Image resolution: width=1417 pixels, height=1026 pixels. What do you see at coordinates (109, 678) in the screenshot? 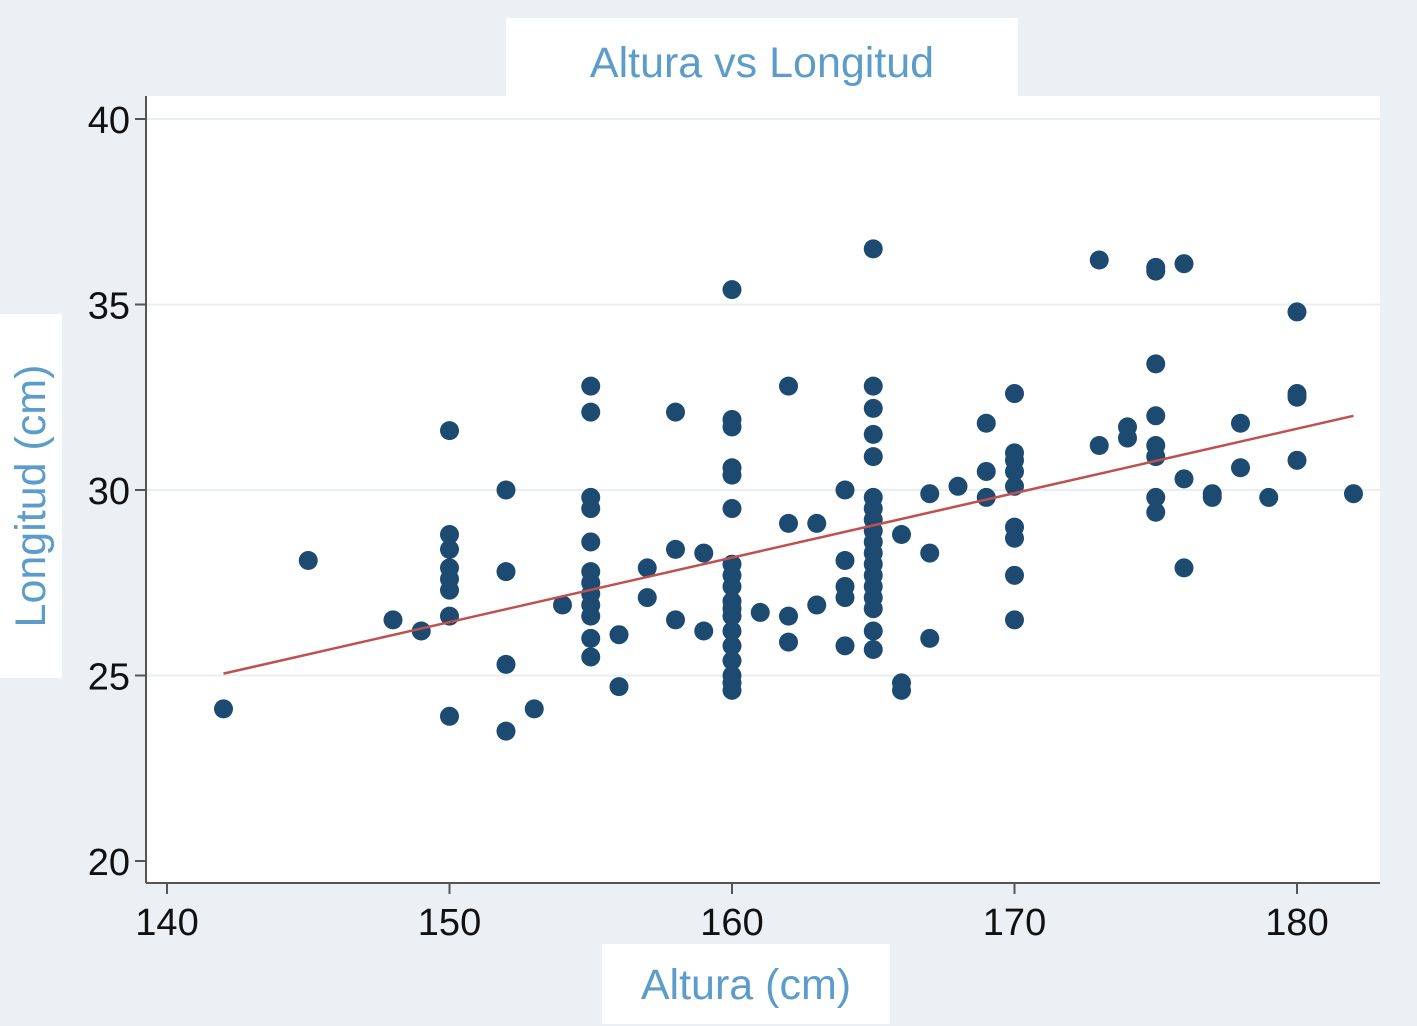
I see `y-tick-label-25: 25` at bounding box center [109, 678].